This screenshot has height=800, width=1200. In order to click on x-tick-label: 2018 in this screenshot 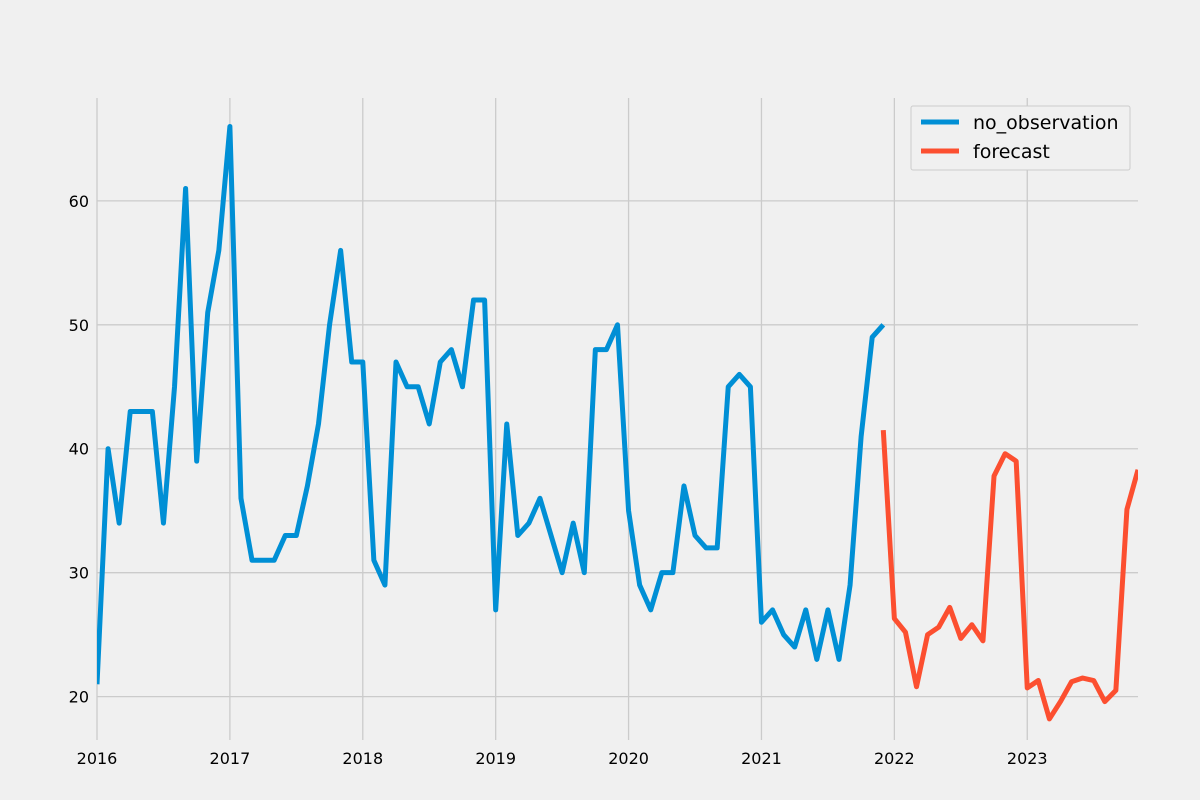, I will do `click(362, 758)`.